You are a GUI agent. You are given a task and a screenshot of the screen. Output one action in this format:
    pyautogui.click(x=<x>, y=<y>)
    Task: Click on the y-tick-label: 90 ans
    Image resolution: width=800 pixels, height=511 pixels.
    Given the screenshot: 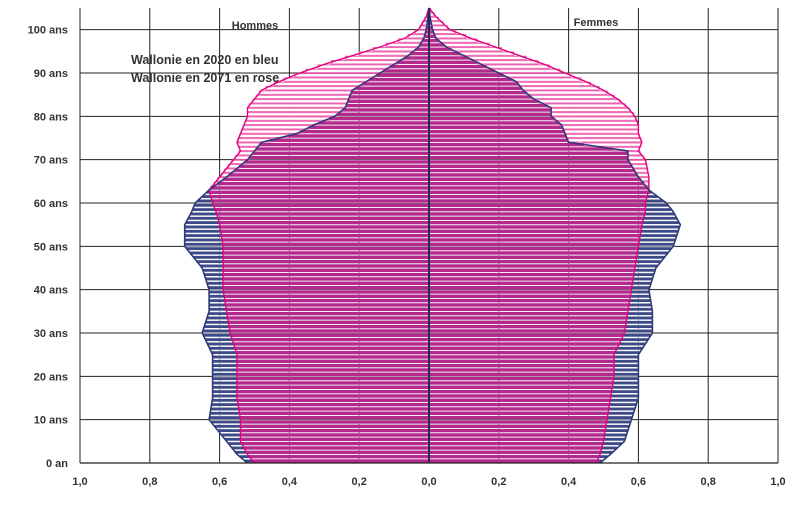 What is the action you would take?
    pyautogui.click(x=51, y=74)
    